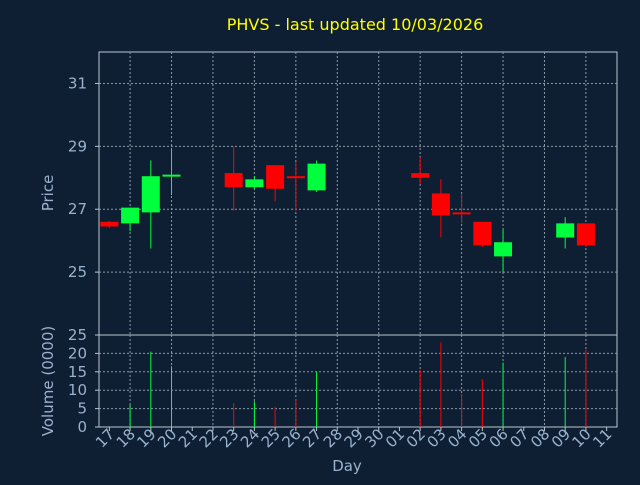 This screenshot has width=640, height=485. Describe the element at coordinates (48, 193) in the screenshot. I see `price-axis-label: Price` at that location.